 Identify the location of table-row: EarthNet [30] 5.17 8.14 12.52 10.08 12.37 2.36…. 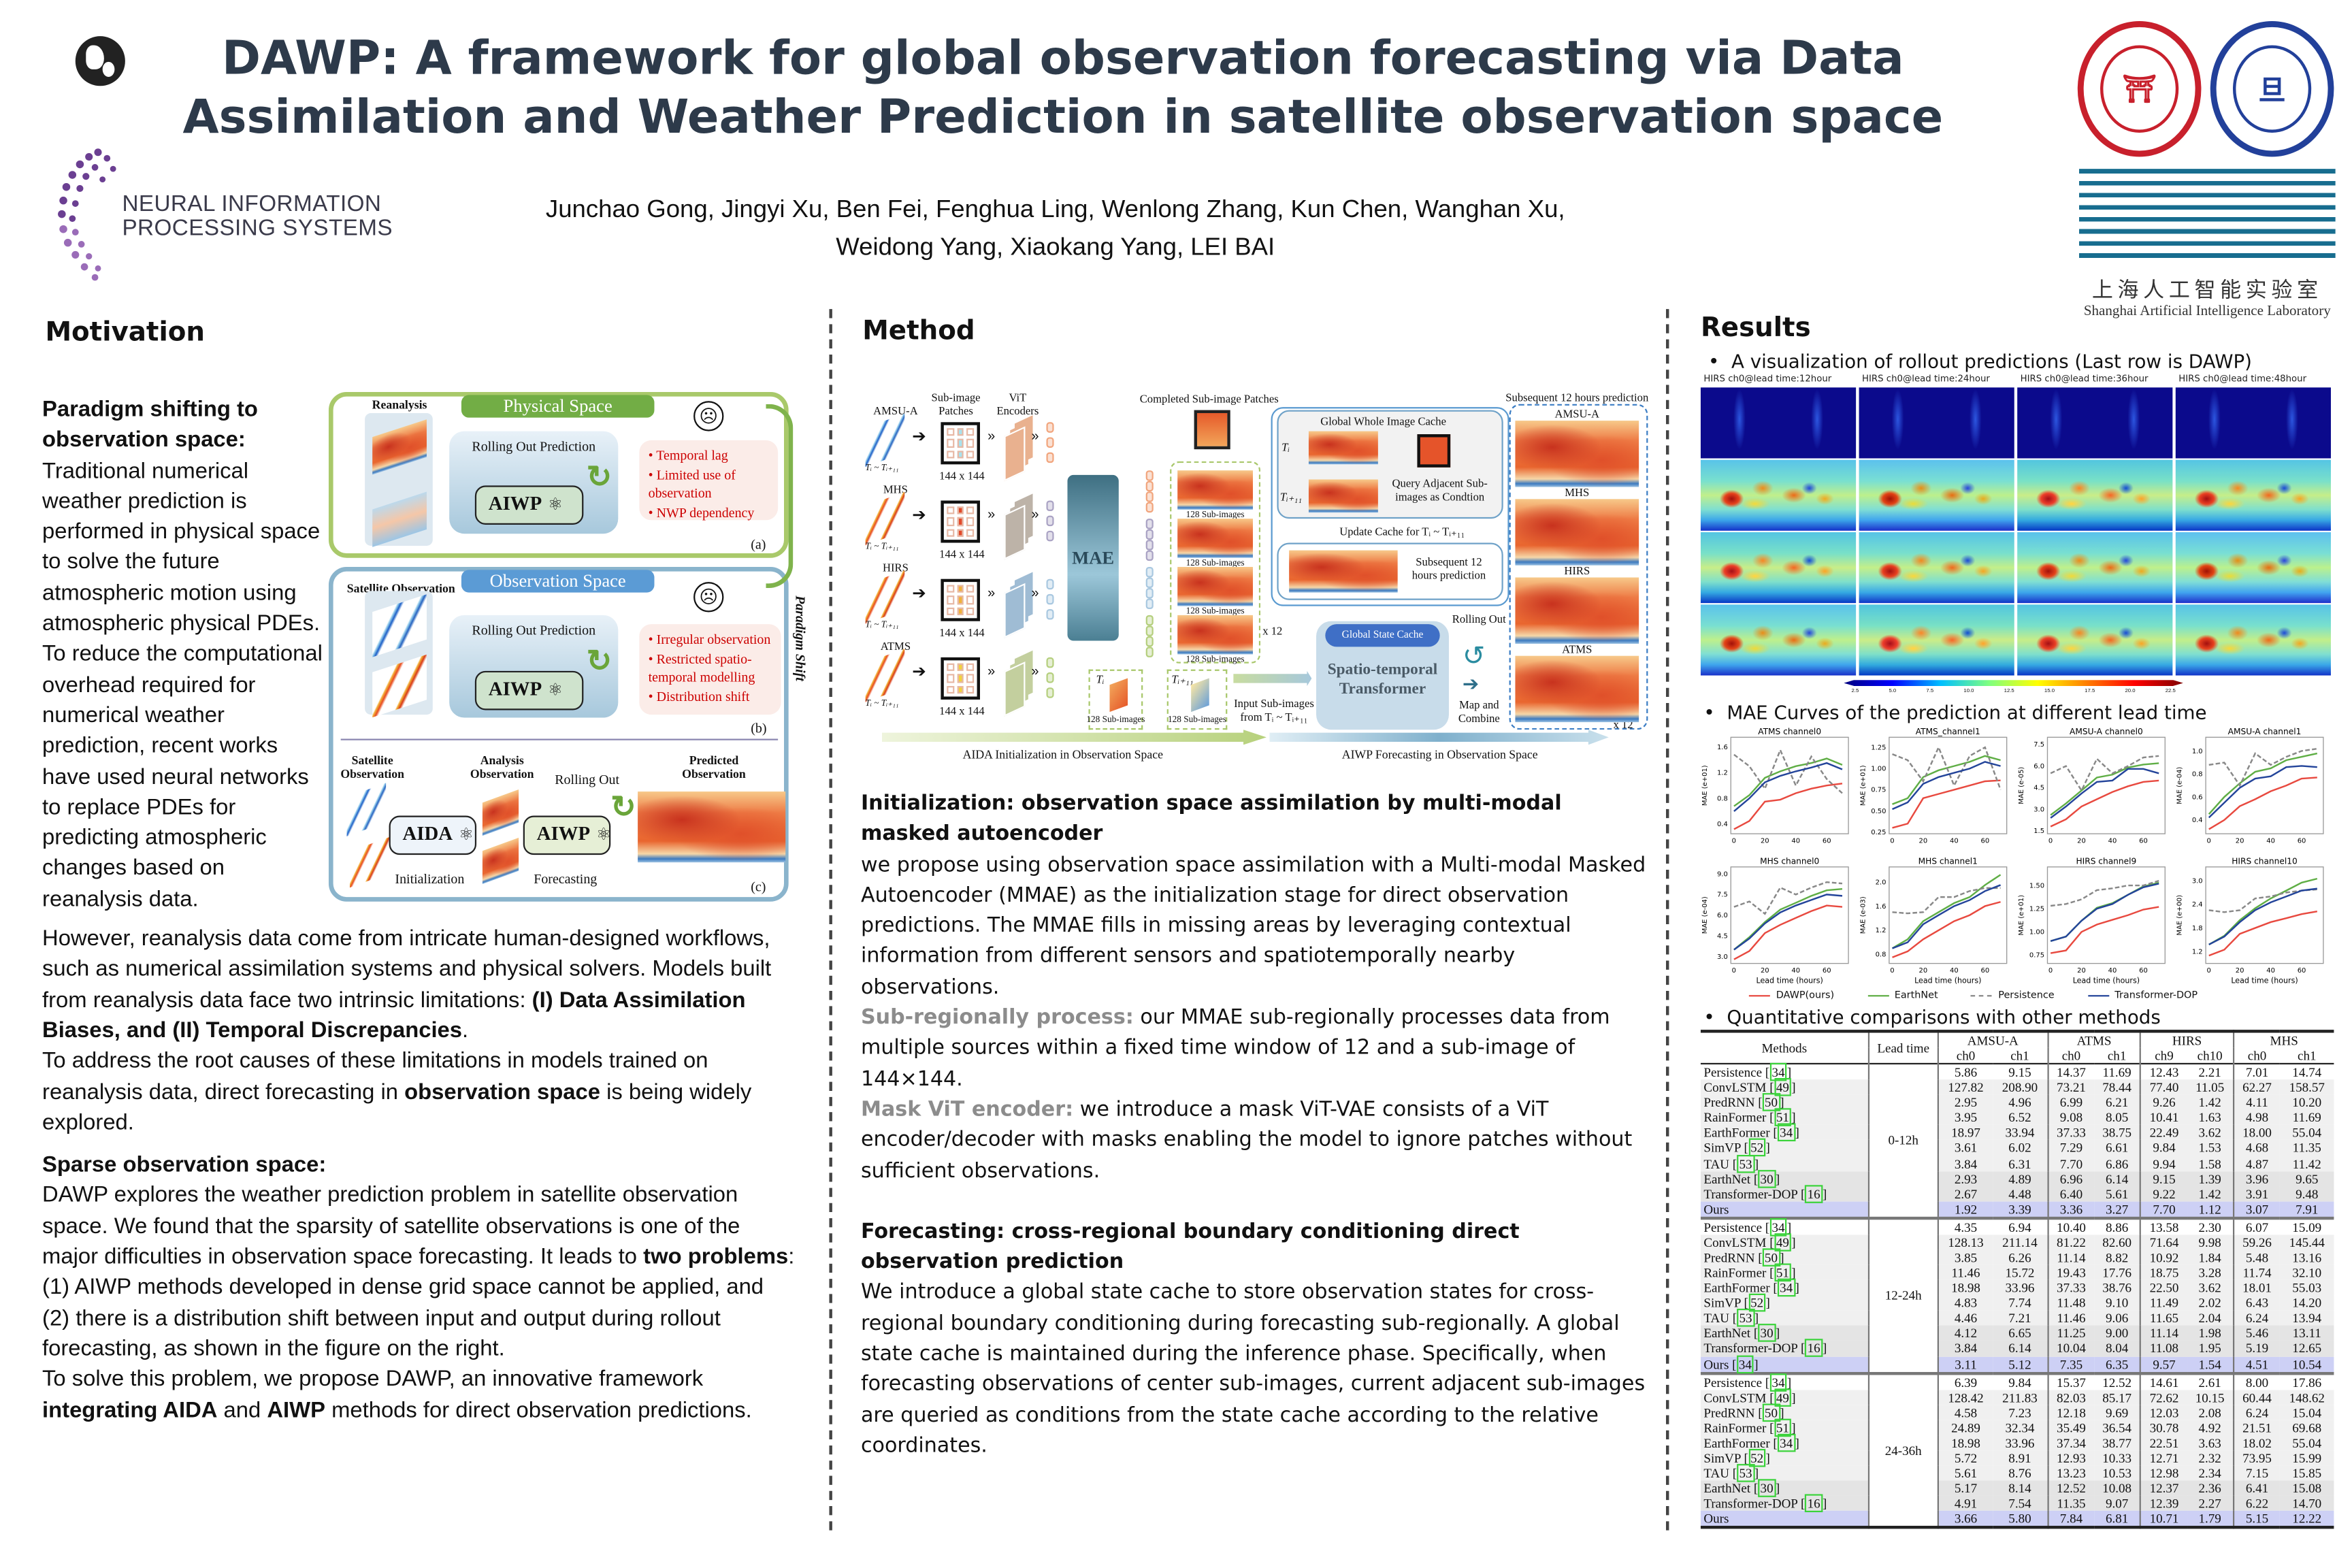
(2017, 1489).